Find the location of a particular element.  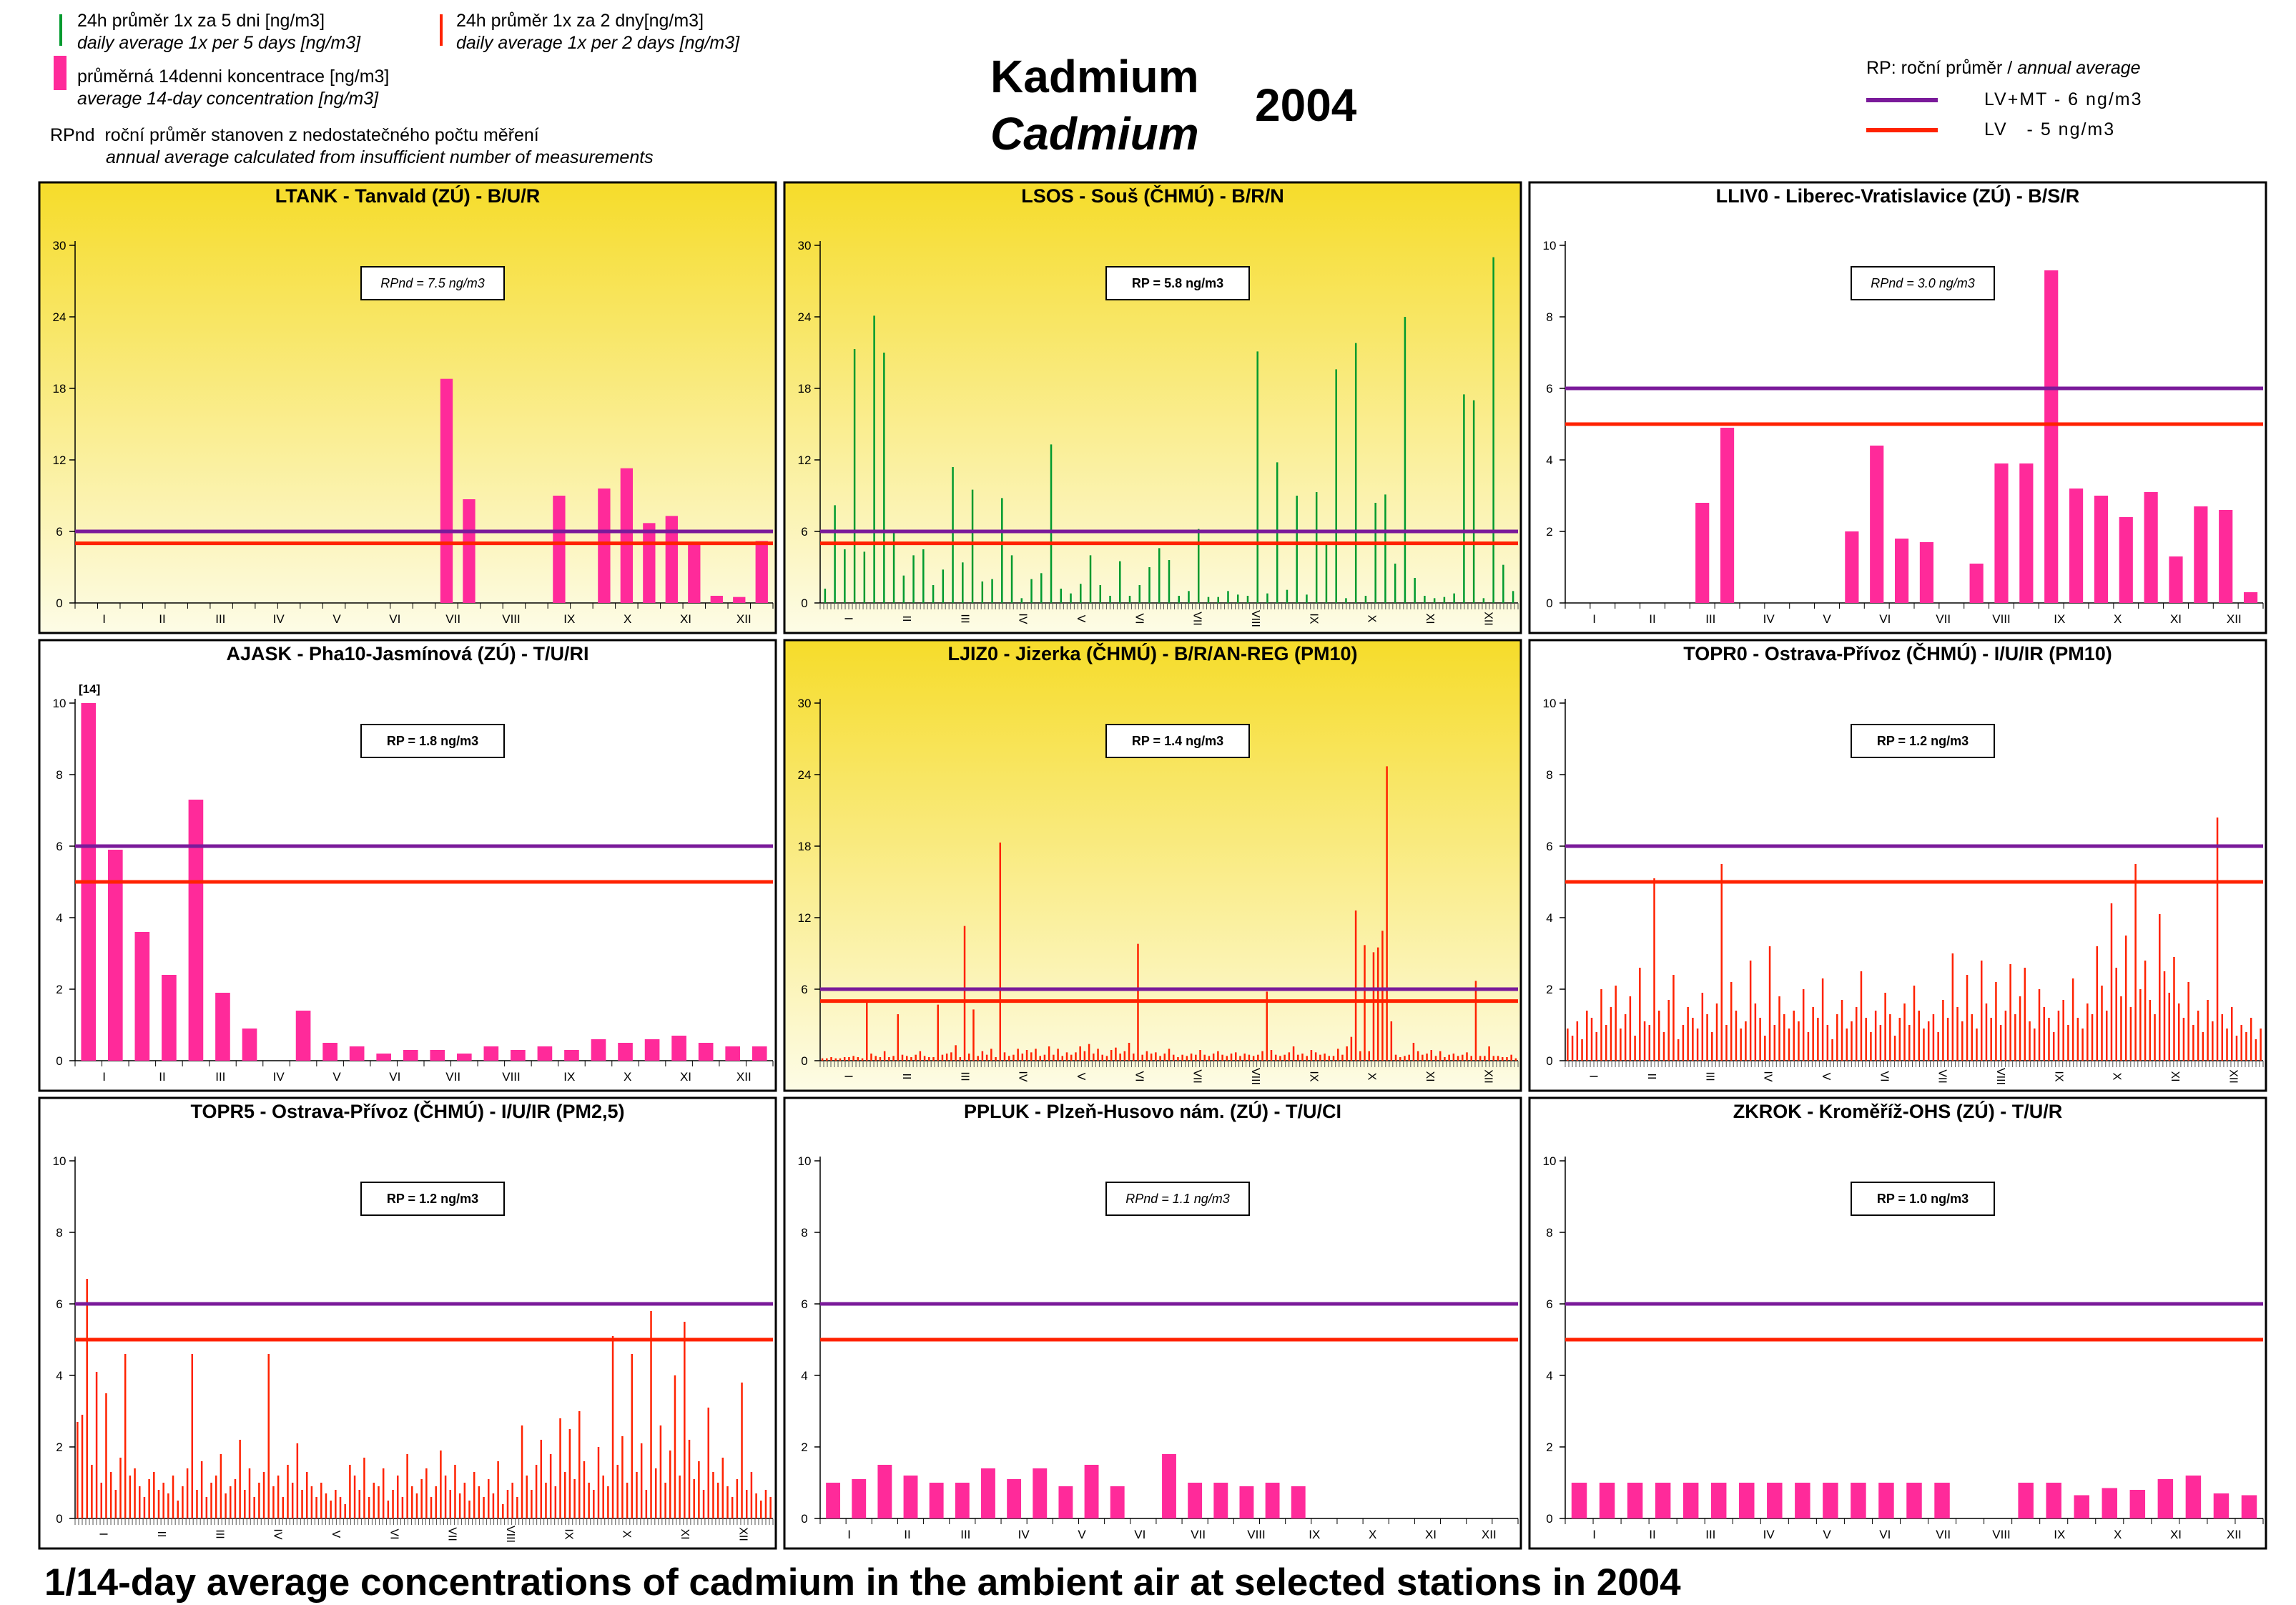

legend-rp-title: RP: roční průměr / annual average is located at coordinates (2004, 68).